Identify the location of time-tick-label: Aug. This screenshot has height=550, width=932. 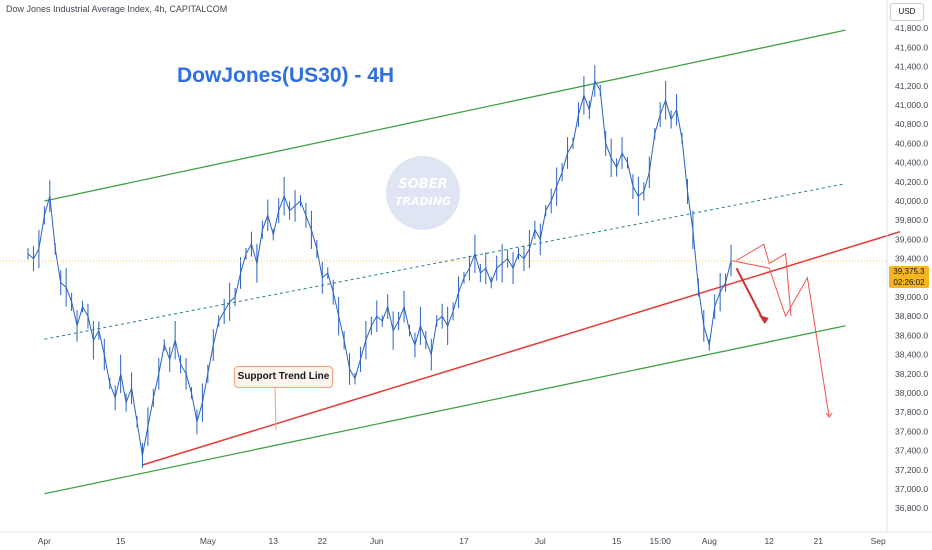
(709, 541).